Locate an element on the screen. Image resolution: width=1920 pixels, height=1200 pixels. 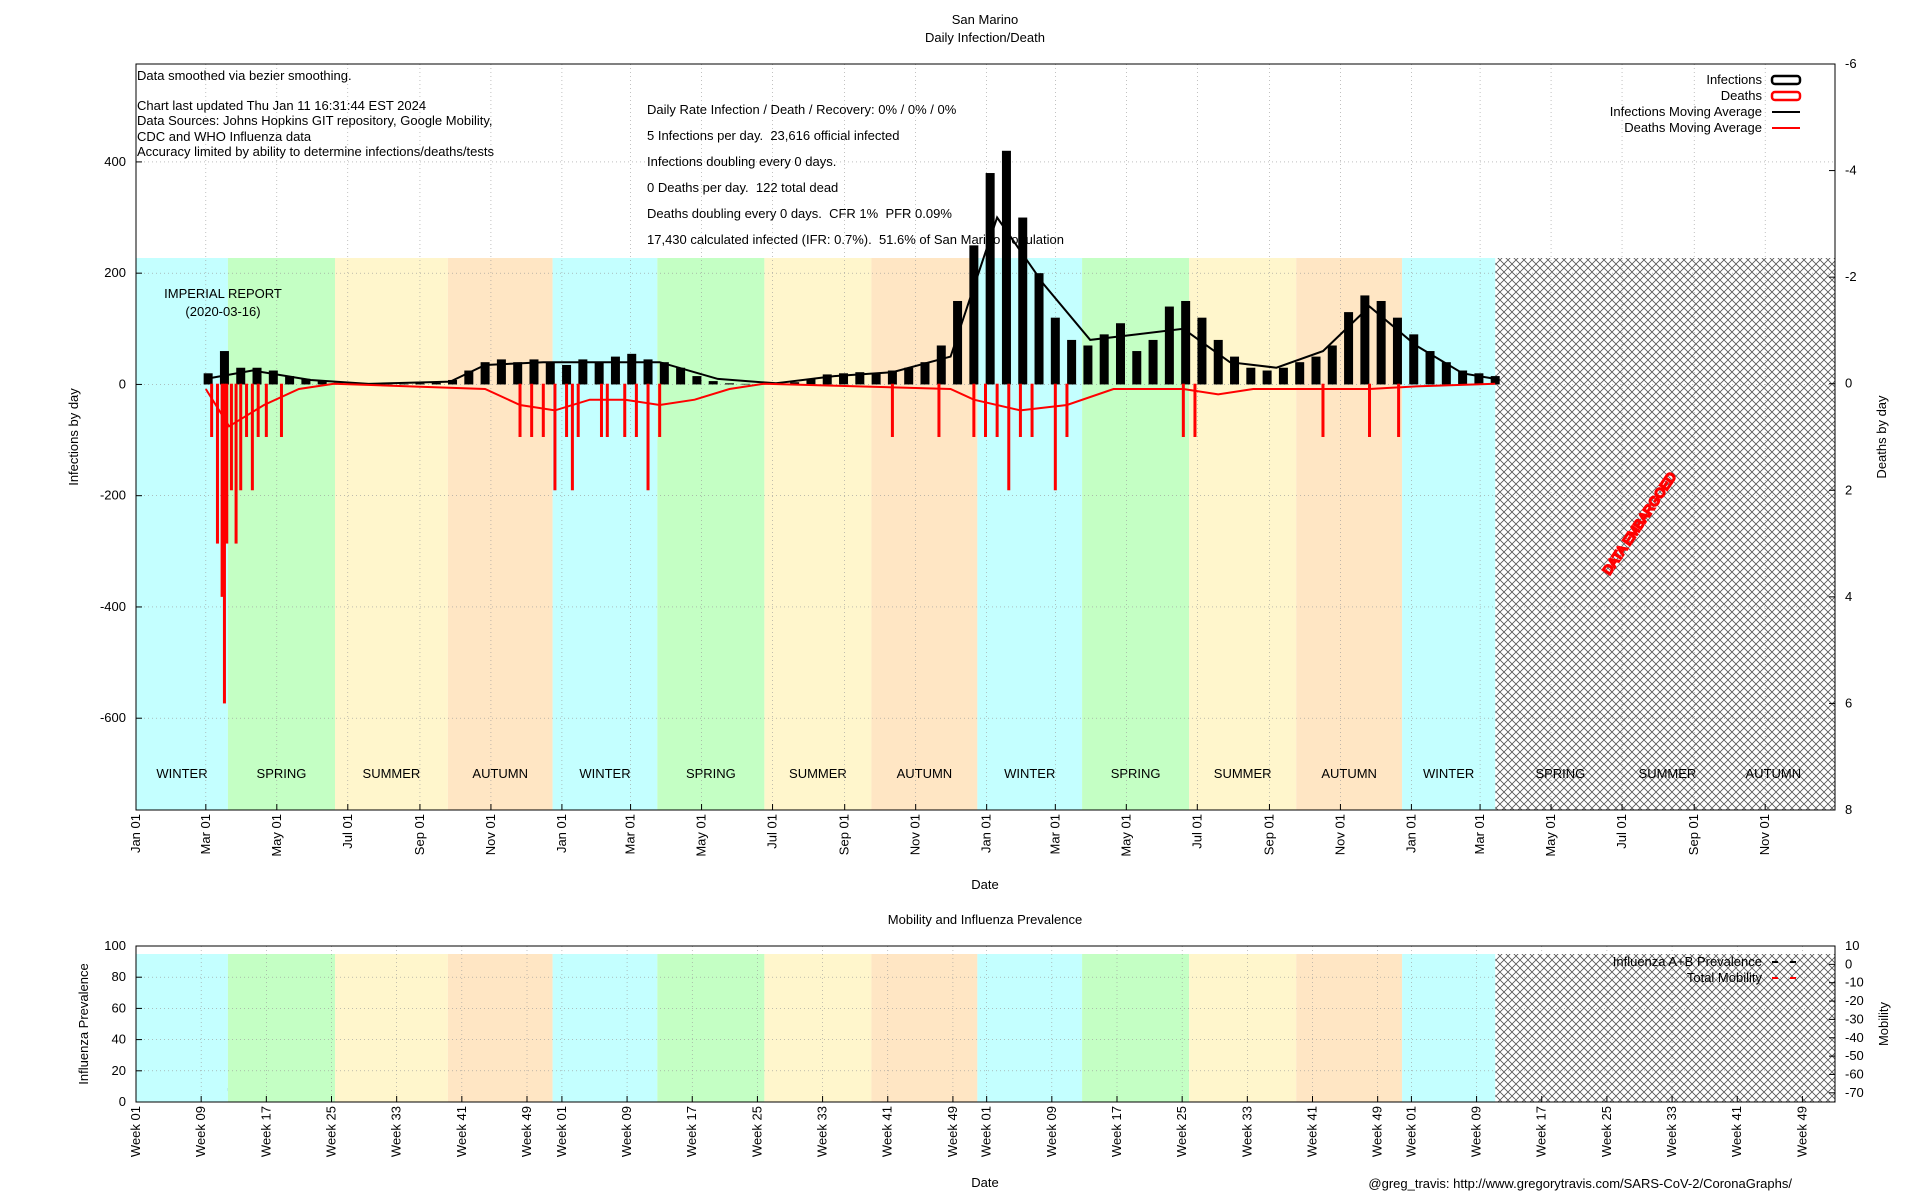
y2-axis-label: Mobility is located at coordinates (1883, 1023).